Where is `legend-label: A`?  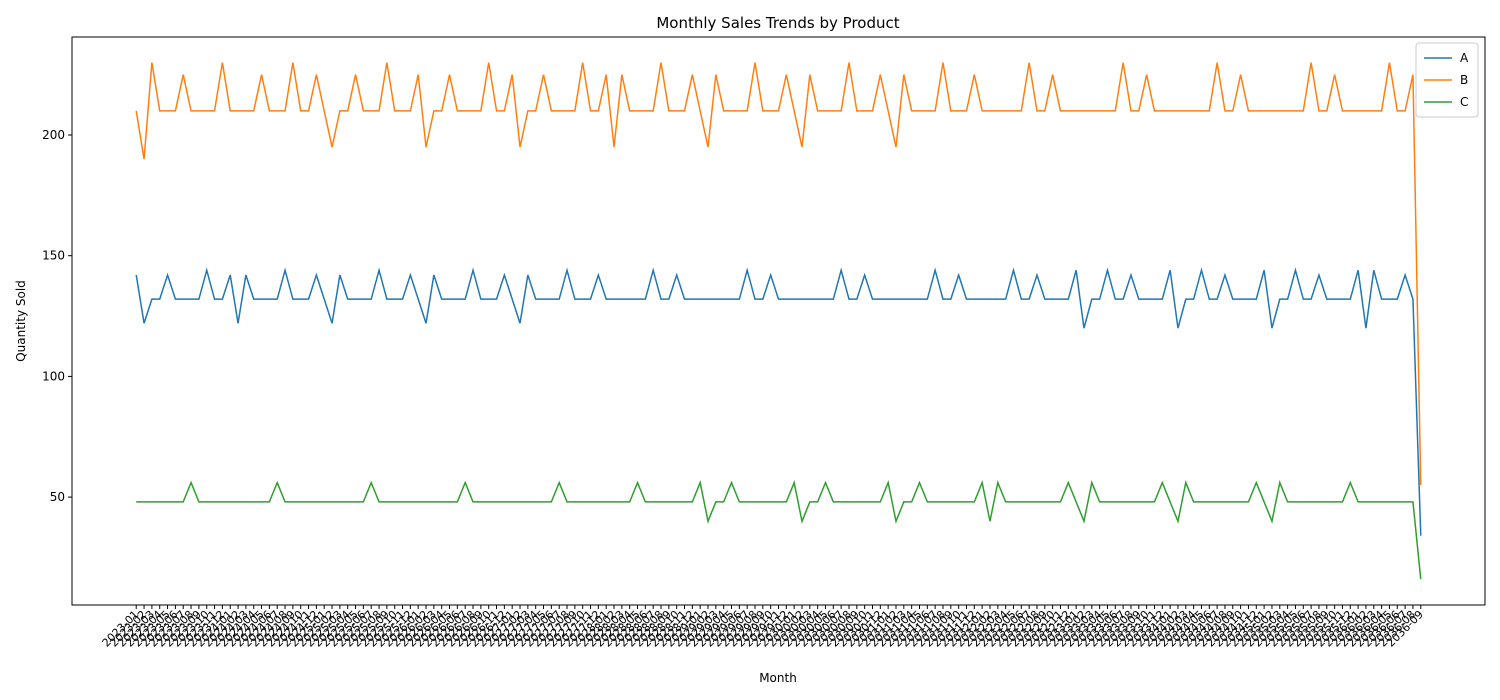
legend-label: A is located at coordinates (1464, 58).